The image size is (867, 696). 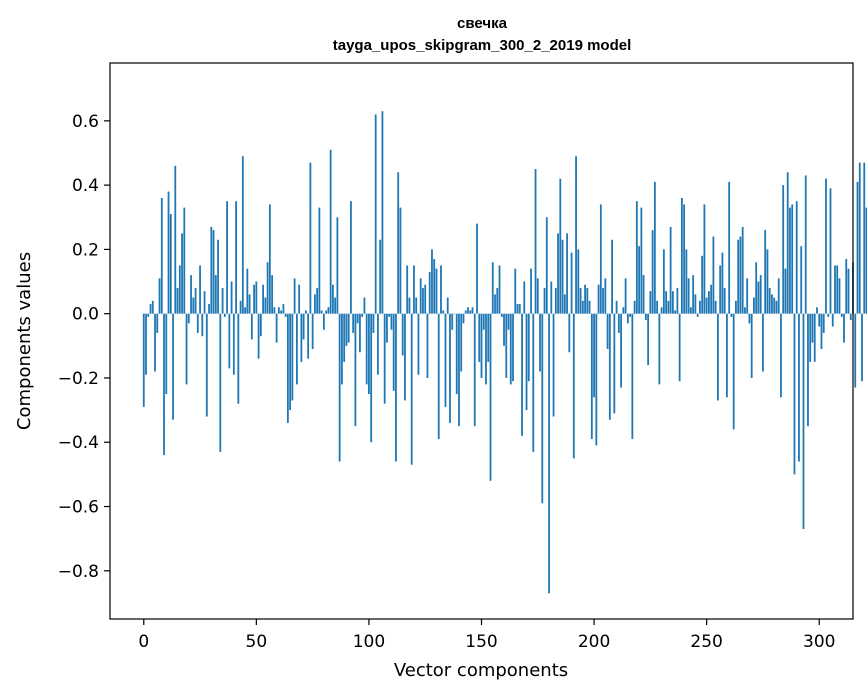 What do you see at coordinates (257, 642) in the screenshot?
I see `x-tick-label: 50` at bounding box center [257, 642].